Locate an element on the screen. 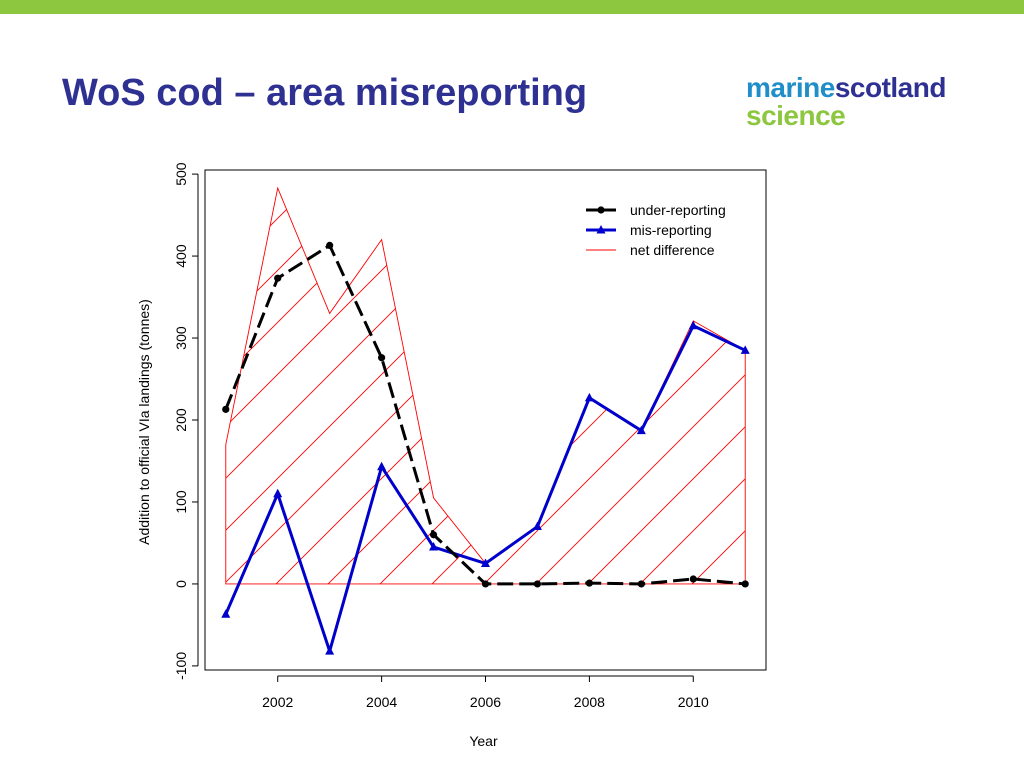 This screenshot has width=1024, height=768. x-tick-label: 2006 is located at coordinates (485, 702).